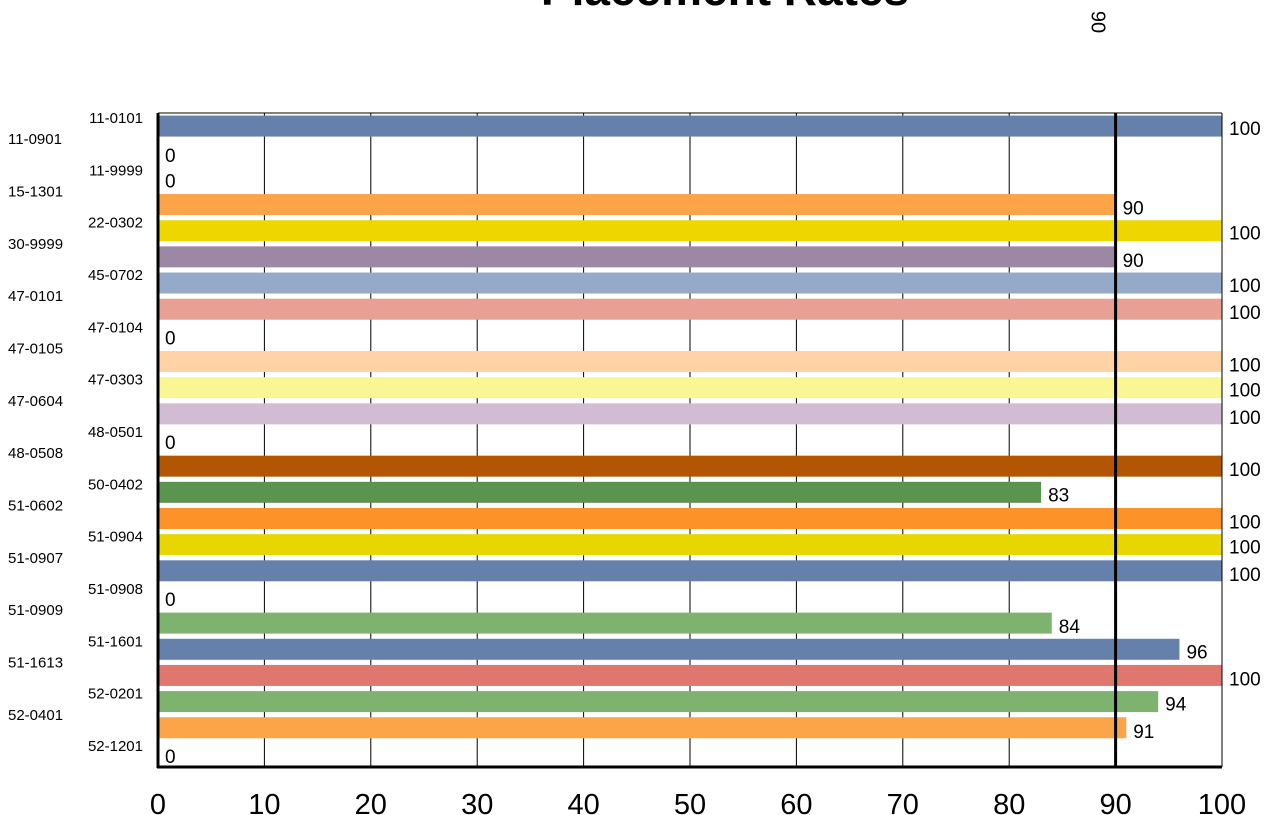 Image resolution: width=1276 pixels, height=815 pixels. What do you see at coordinates (115, 380) in the screenshot?
I see `category-label: 47-0303` at bounding box center [115, 380].